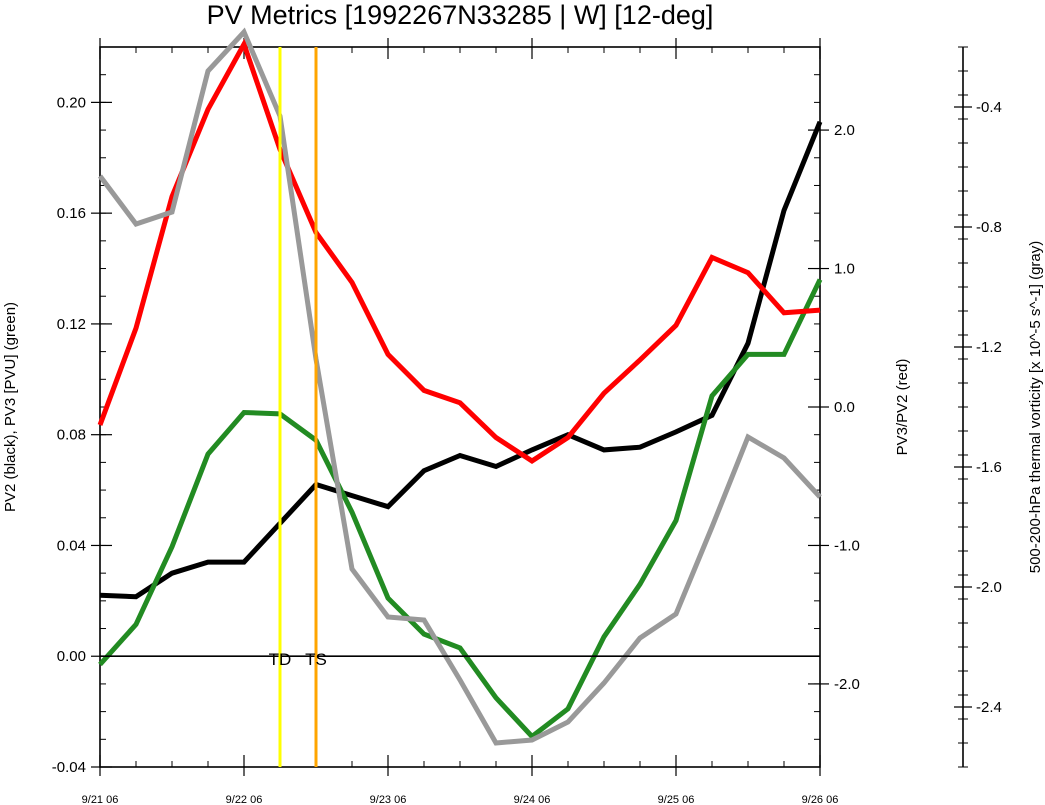  What do you see at coordinates (989, 347) in the screenshot?
I see `far-tick-label: -1.2` at bounding box center [989, 347].